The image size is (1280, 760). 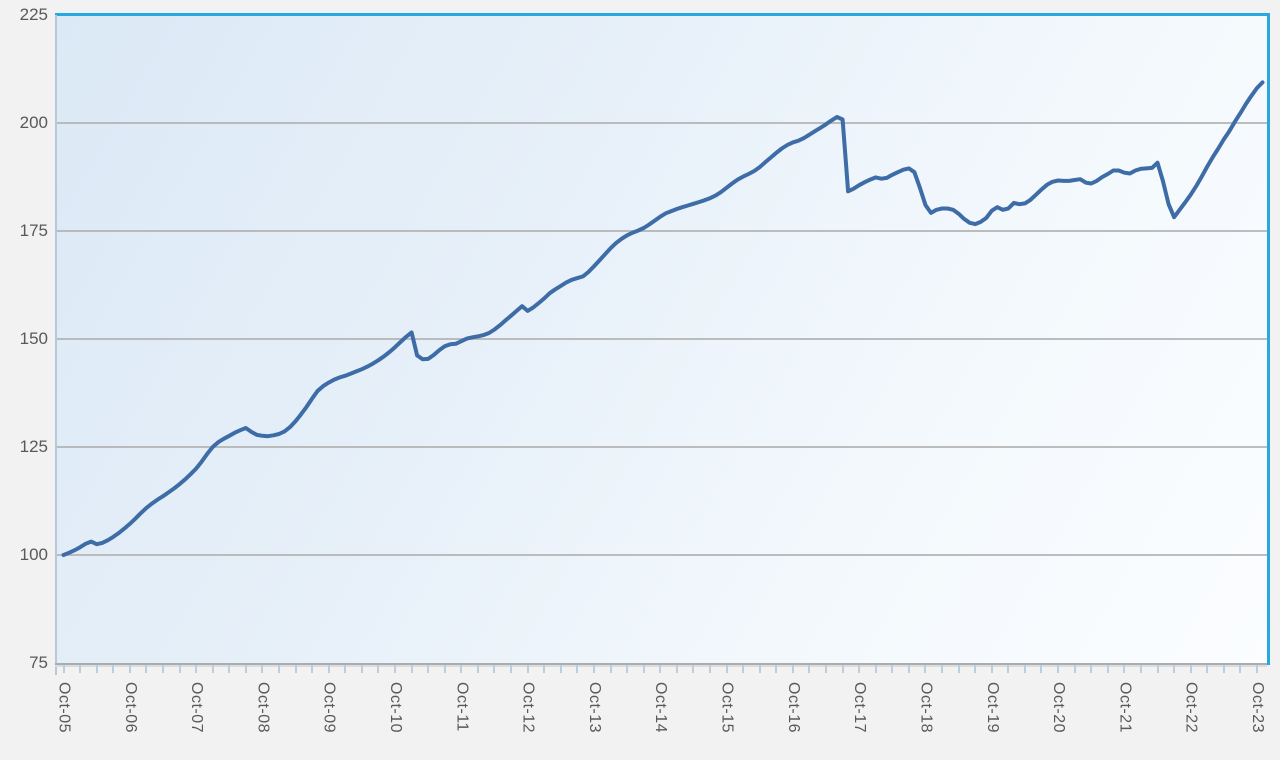 I want to click on x-axis-label: Oct-14, so click(x=661, y=708).